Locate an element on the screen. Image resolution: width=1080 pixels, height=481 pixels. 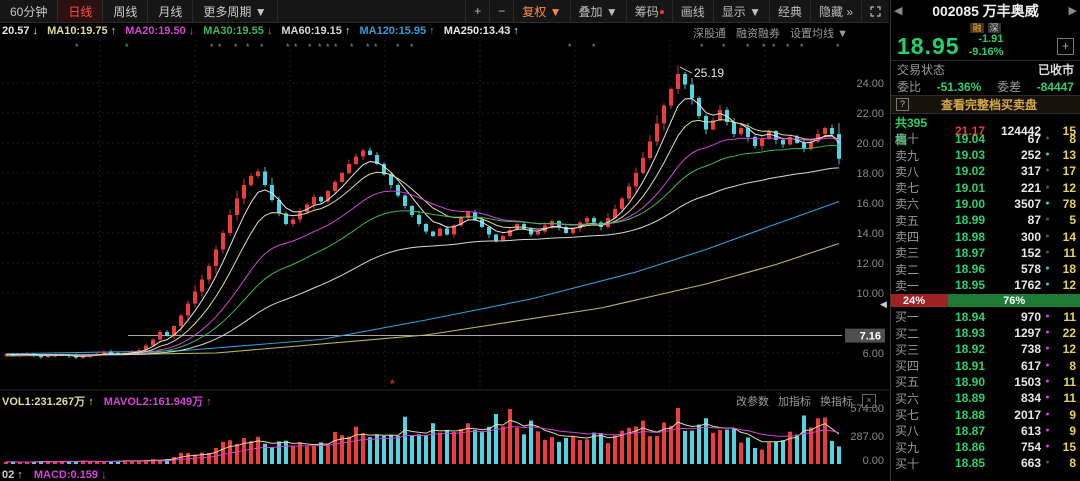
book-volume: 663 is located at coordinates (1030, 463).